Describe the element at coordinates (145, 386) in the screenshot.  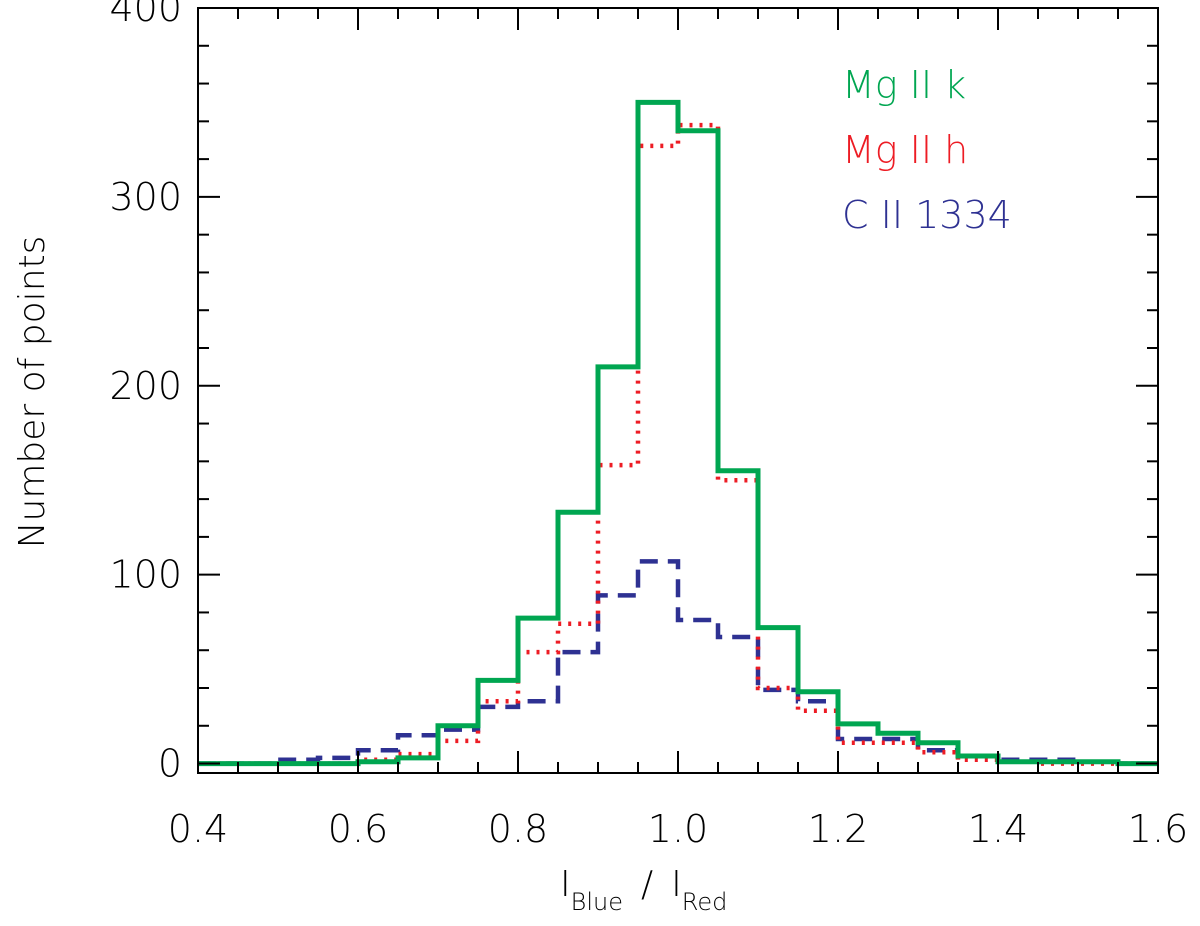
I see `y-tick-label: 200` at that location.